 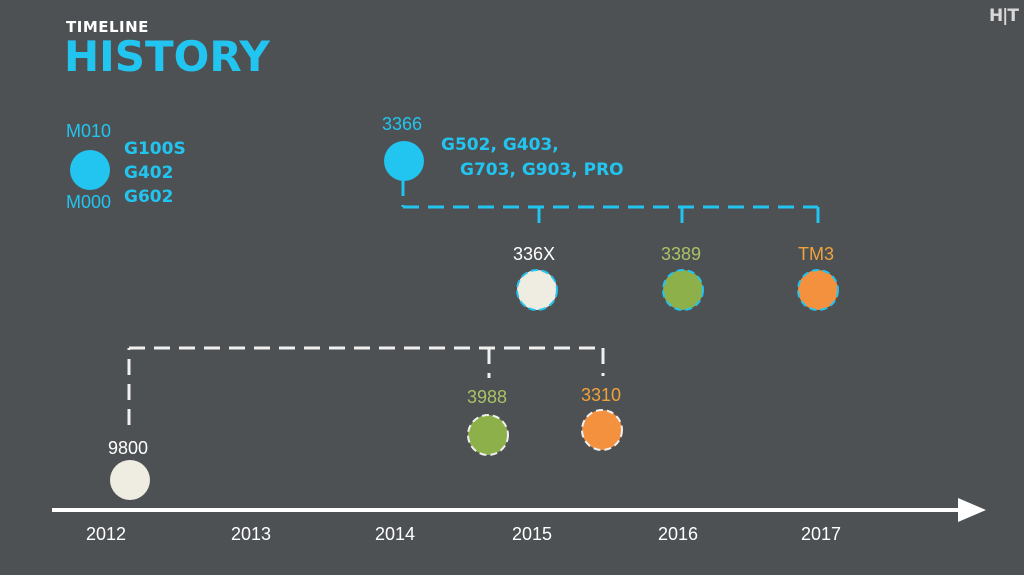 I want to click on white-connector, so click(x=366, y=385).